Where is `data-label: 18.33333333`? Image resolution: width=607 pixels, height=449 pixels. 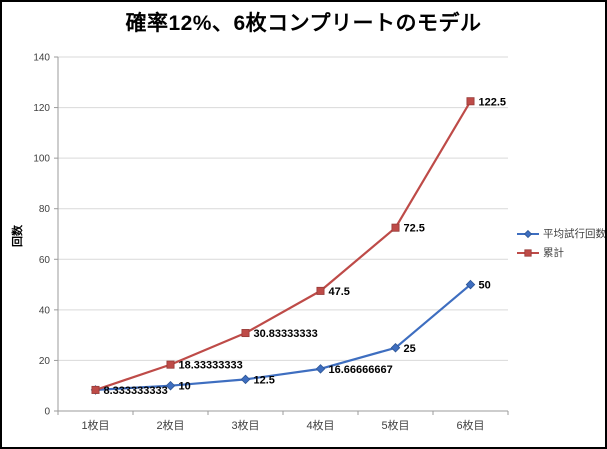
data-label: 18.33333333 is located at coordinates (211, 366).